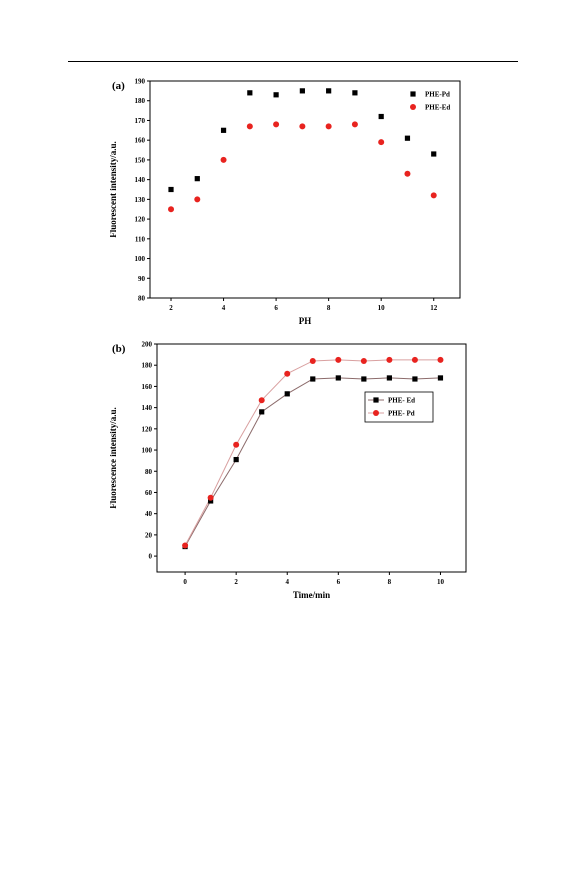 This screenshot has height=888, width=585. I want to click on c0-x-tick-label: 12, so click(434, 308).